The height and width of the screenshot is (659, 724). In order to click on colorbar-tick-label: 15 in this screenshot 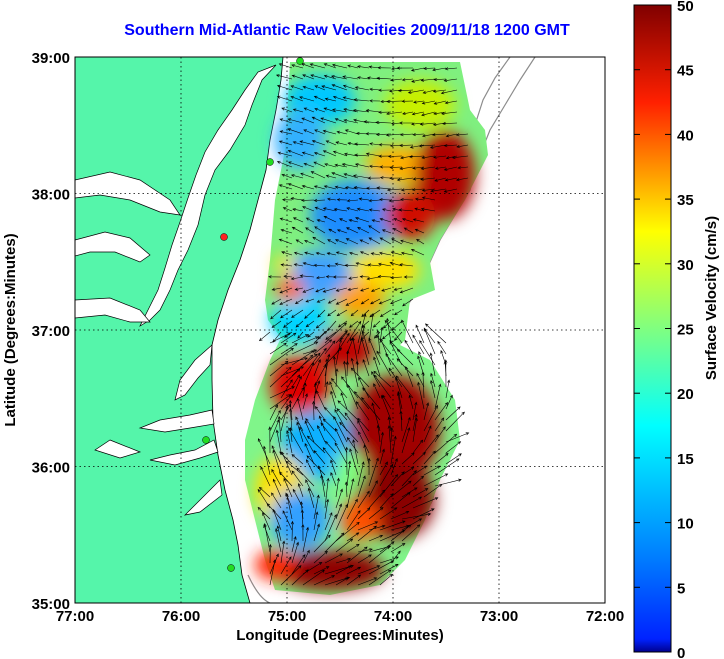, I will do `click(685, 459)`.